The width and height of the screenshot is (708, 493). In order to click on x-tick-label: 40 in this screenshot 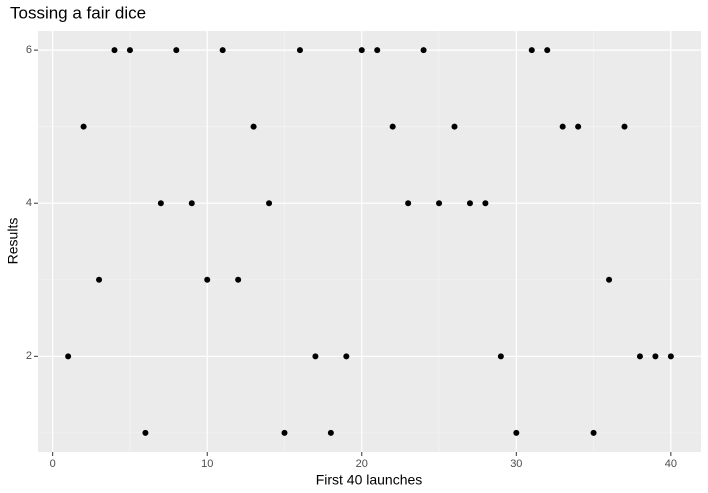, I will do `click(671, 464)`.